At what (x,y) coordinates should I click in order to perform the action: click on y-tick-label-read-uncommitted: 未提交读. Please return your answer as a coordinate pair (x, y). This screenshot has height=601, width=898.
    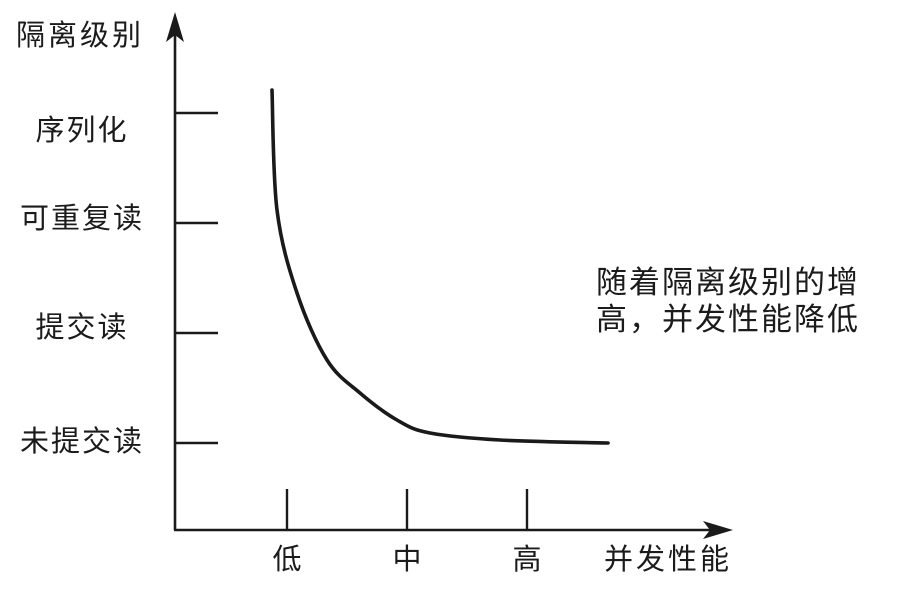
    Looking at the image, I should click on (81, 442).